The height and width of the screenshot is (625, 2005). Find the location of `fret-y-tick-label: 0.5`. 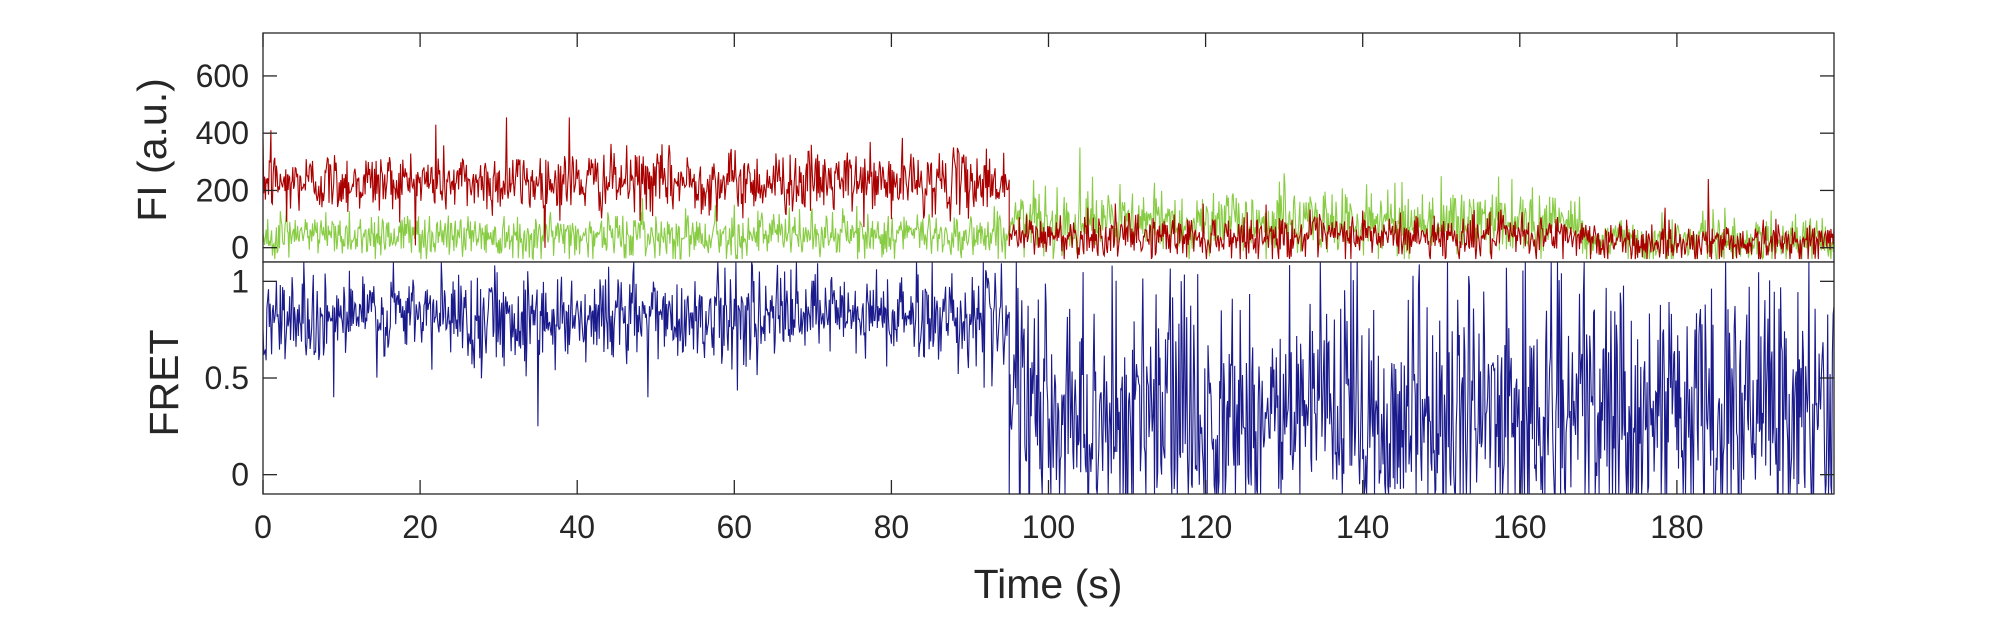

fret-y-tick-label: 0.5 is located at coordinates (227, 378).